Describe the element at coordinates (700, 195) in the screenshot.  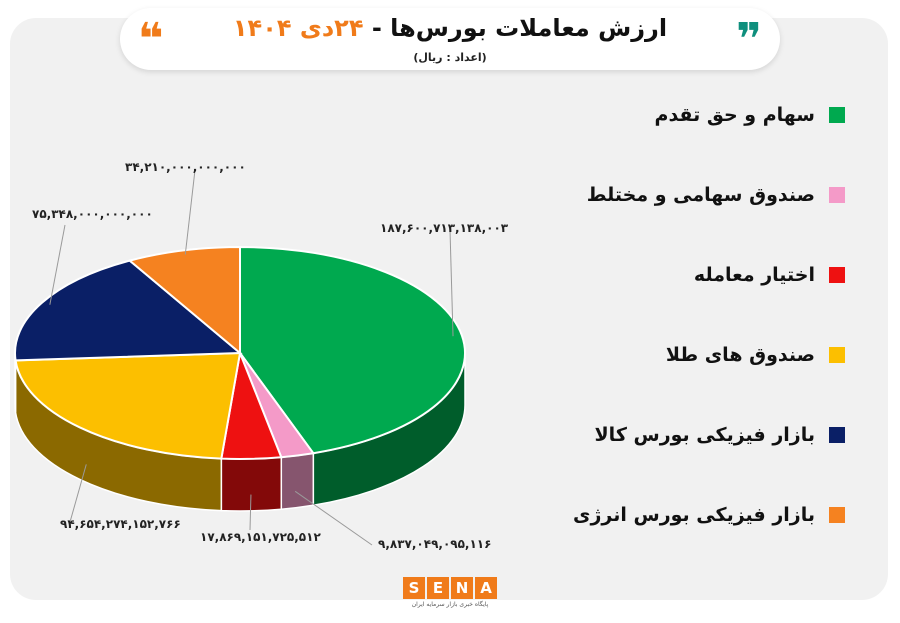
I see `legend-label: صندوق سهامی و مختلط` at that location.